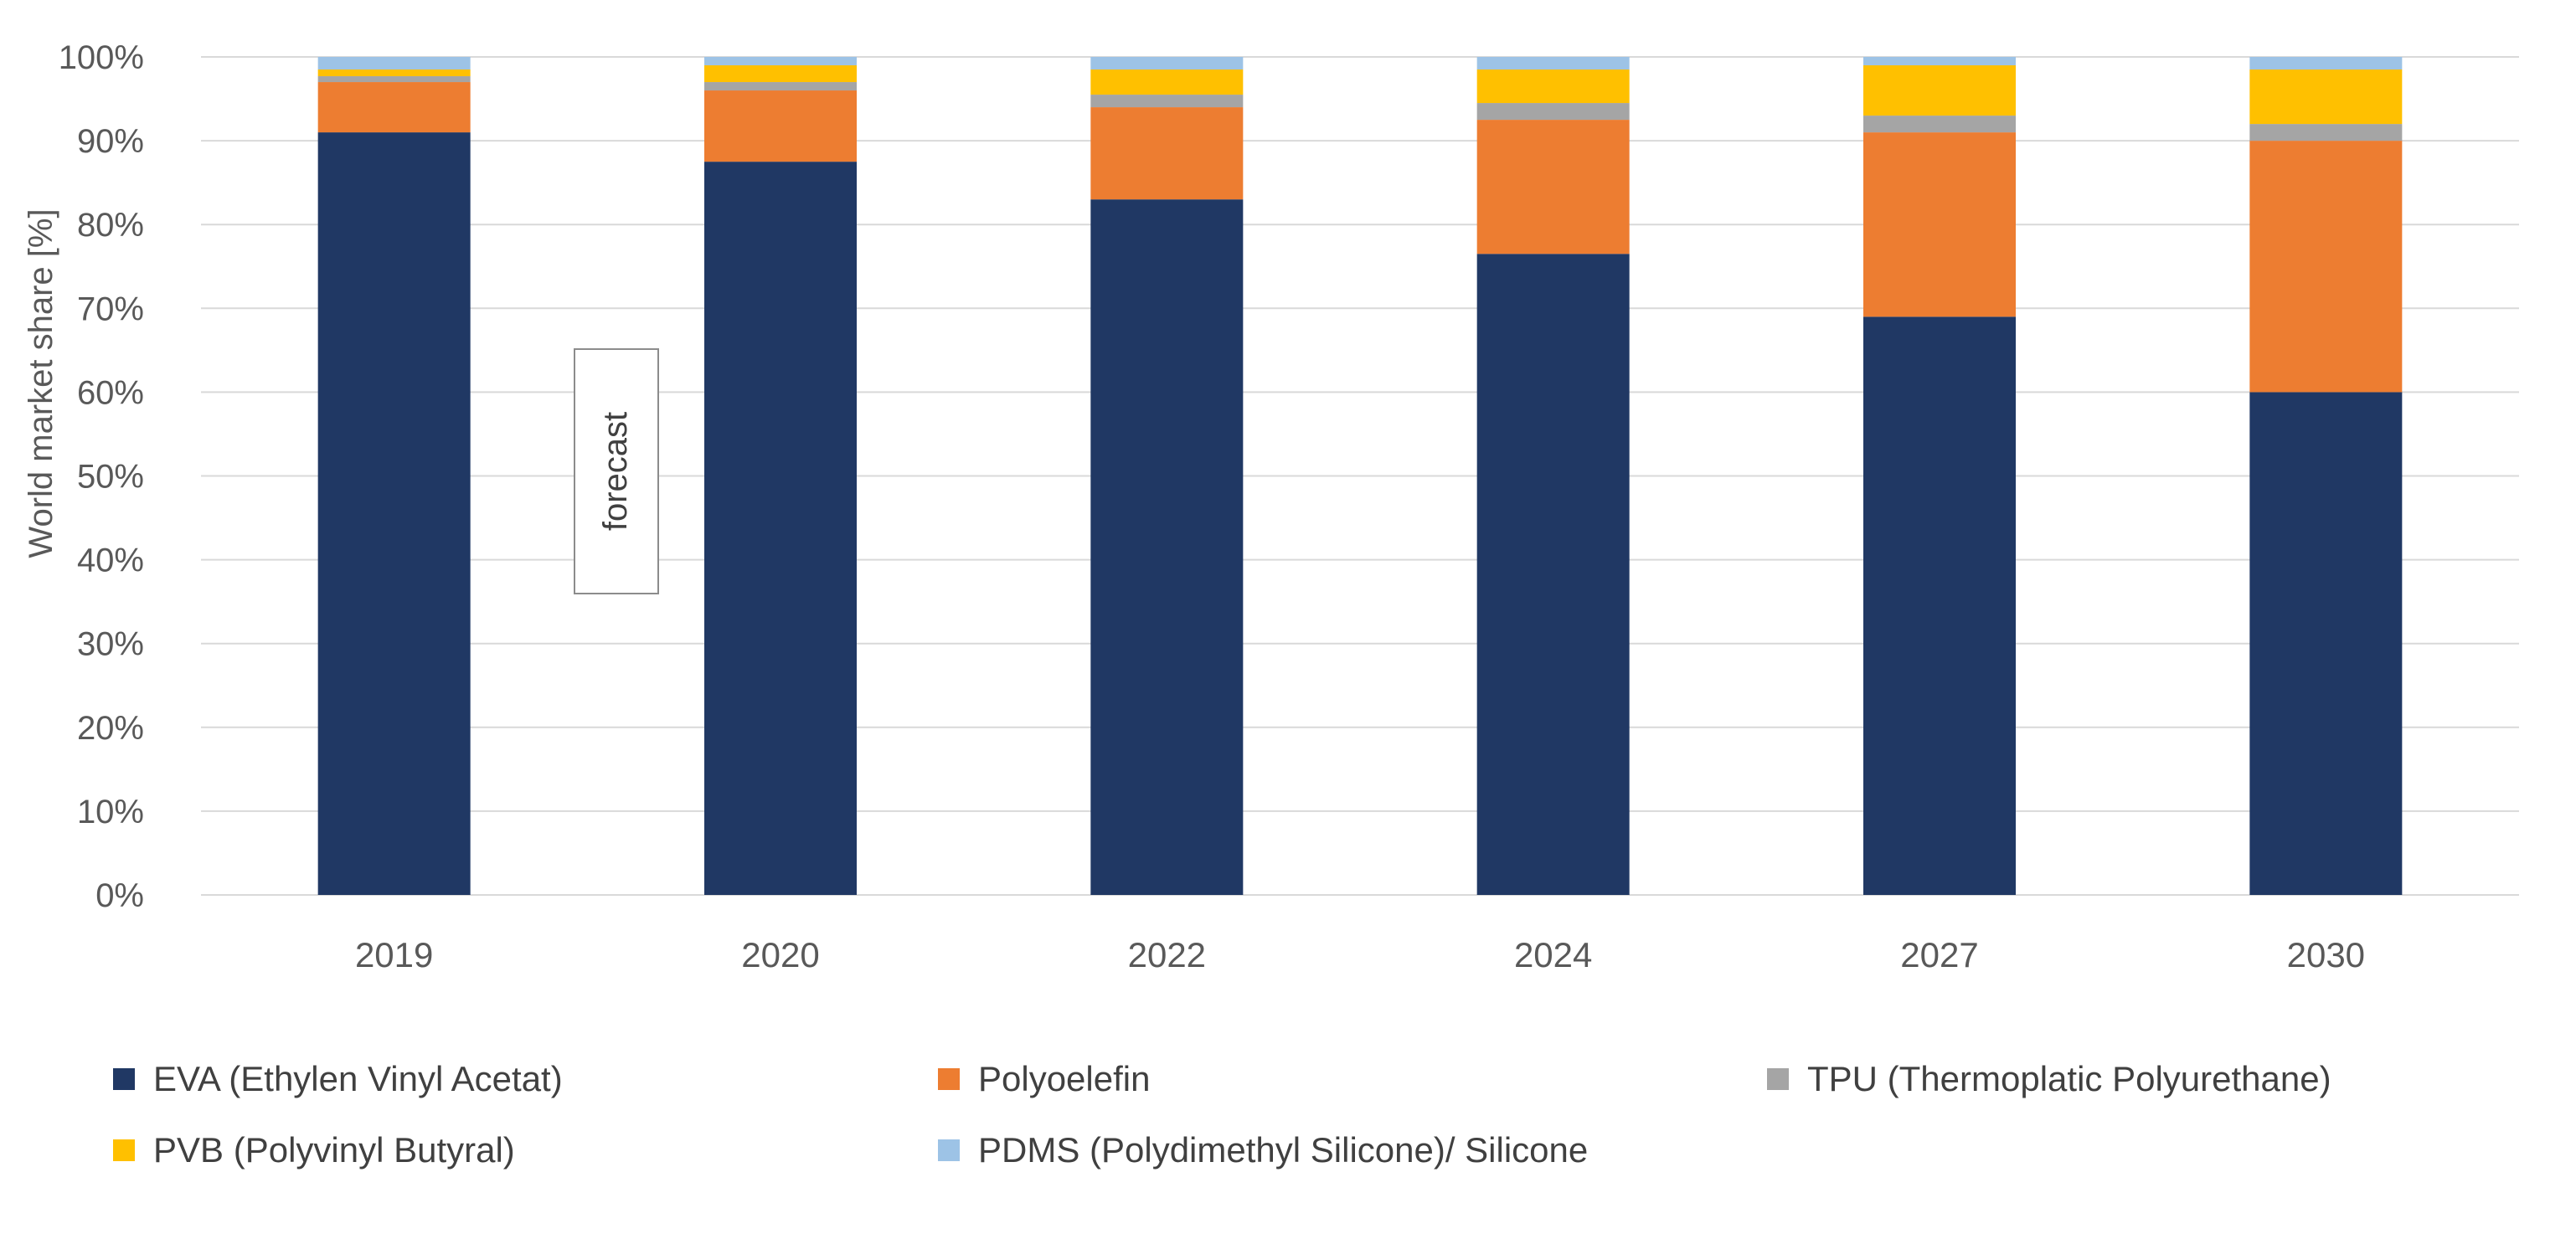 The height and width of the screenshot is (1234, 2576). I want to click on forecast-annotation: forecast, so click(616, 471).